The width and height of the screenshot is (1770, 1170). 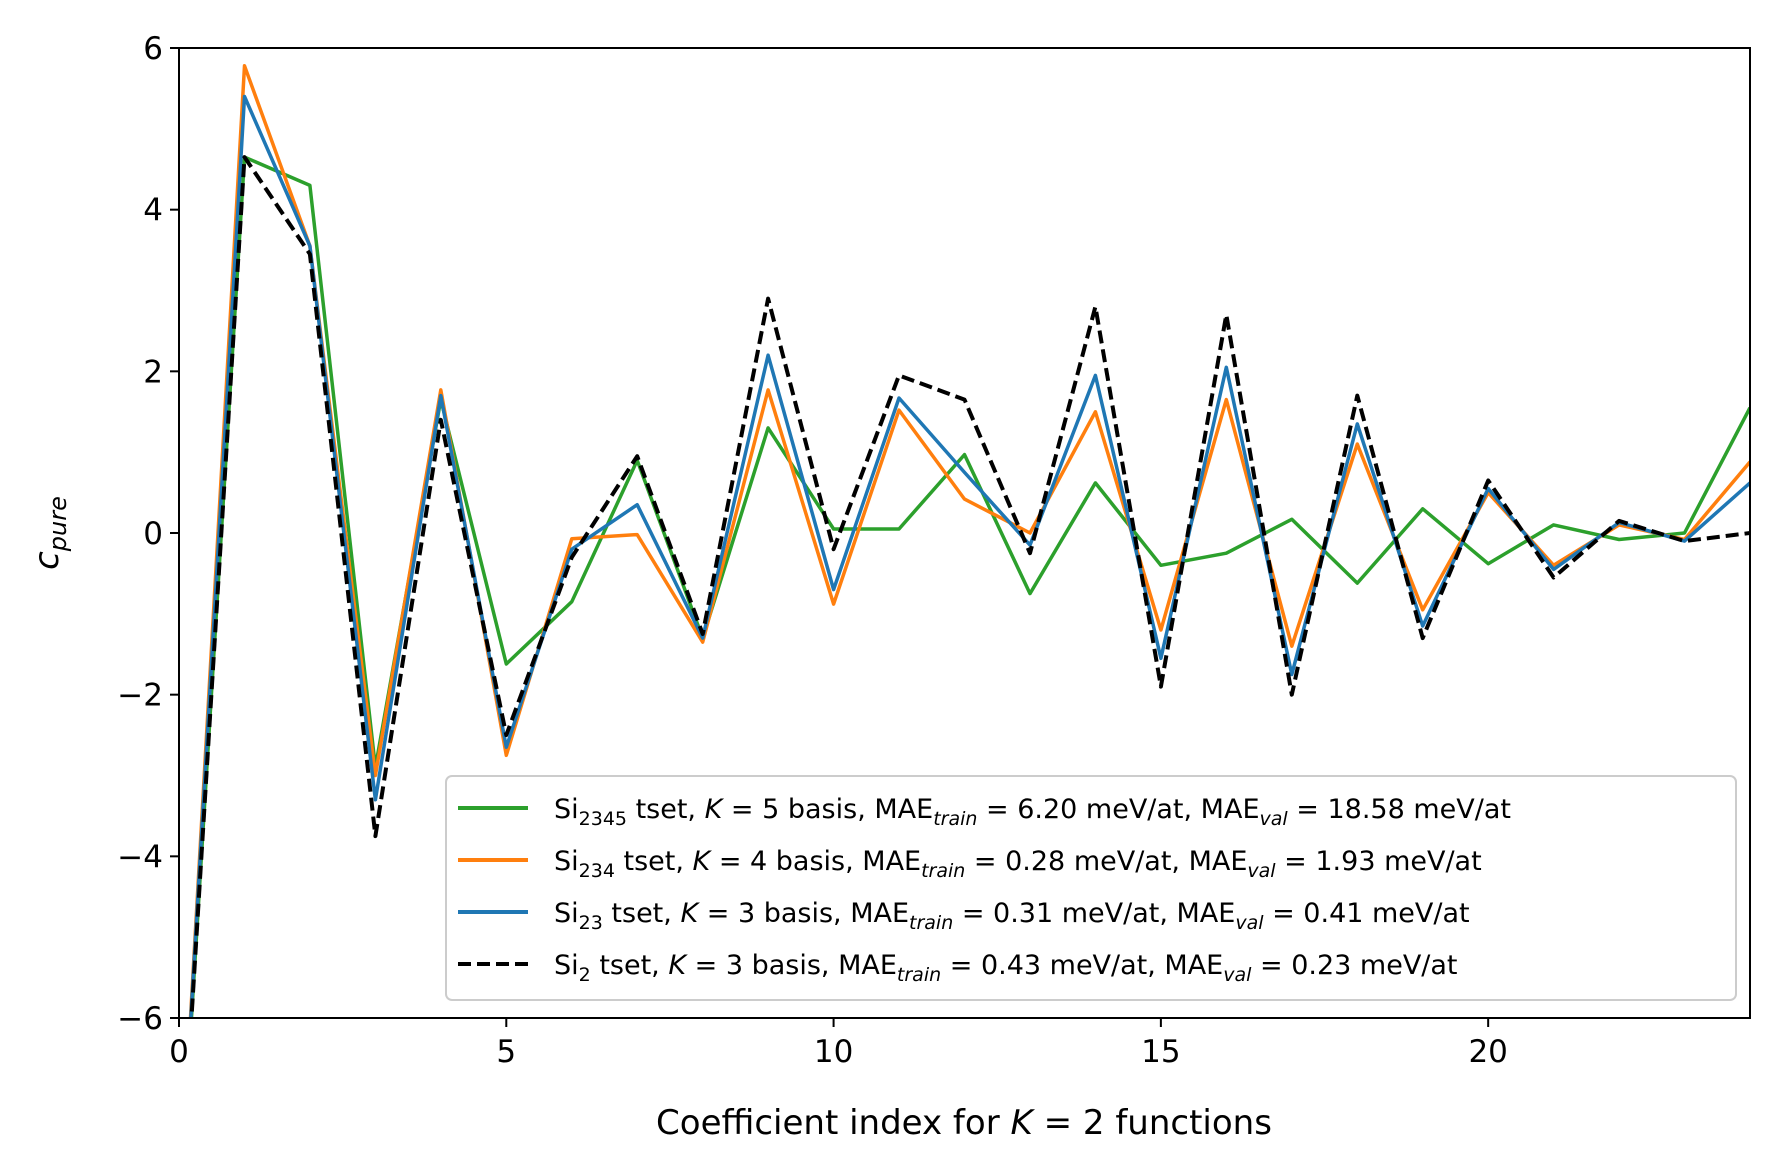 I want to click on y-tick-label: 6, so click(x=153, y=49).